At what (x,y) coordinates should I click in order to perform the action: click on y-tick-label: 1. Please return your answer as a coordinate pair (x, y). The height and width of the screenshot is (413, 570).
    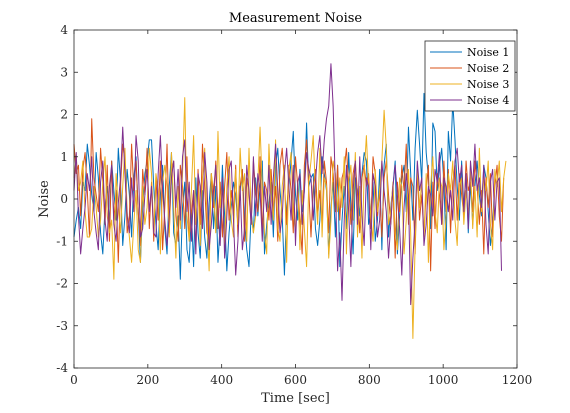
    Looking at the image, I should click on (64, 157).